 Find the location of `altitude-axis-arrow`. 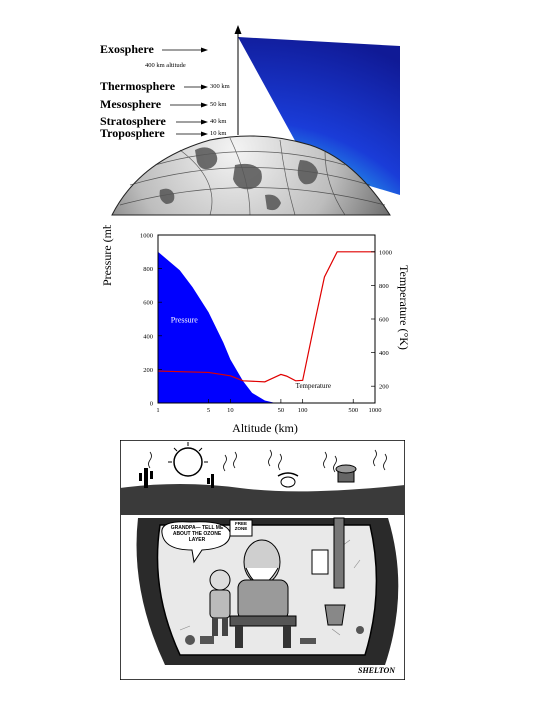

altitude-axis-arrow is located at coordinates (238, 80).